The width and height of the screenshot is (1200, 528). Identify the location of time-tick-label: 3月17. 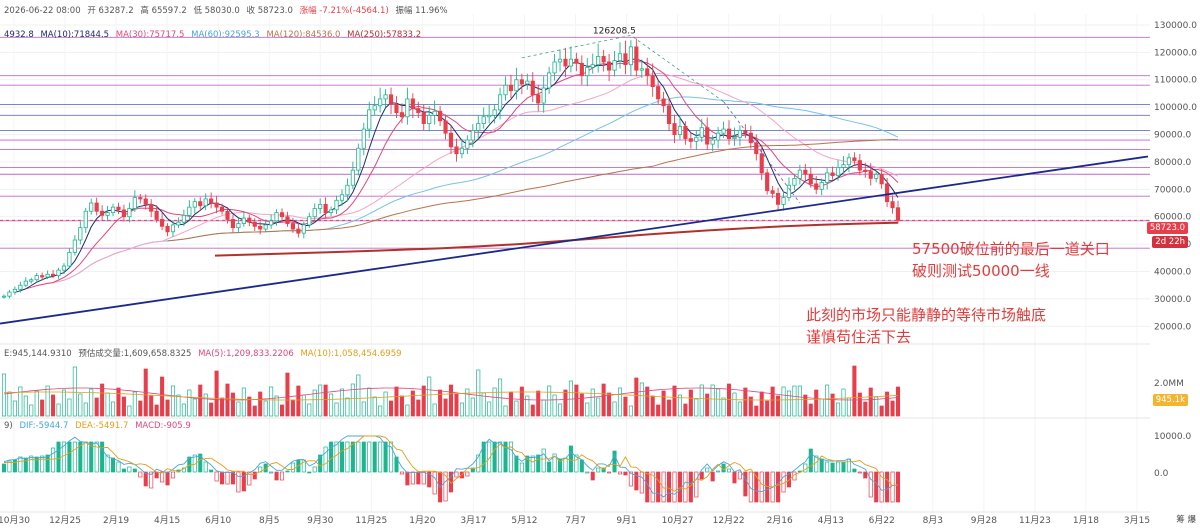
(473, 520).